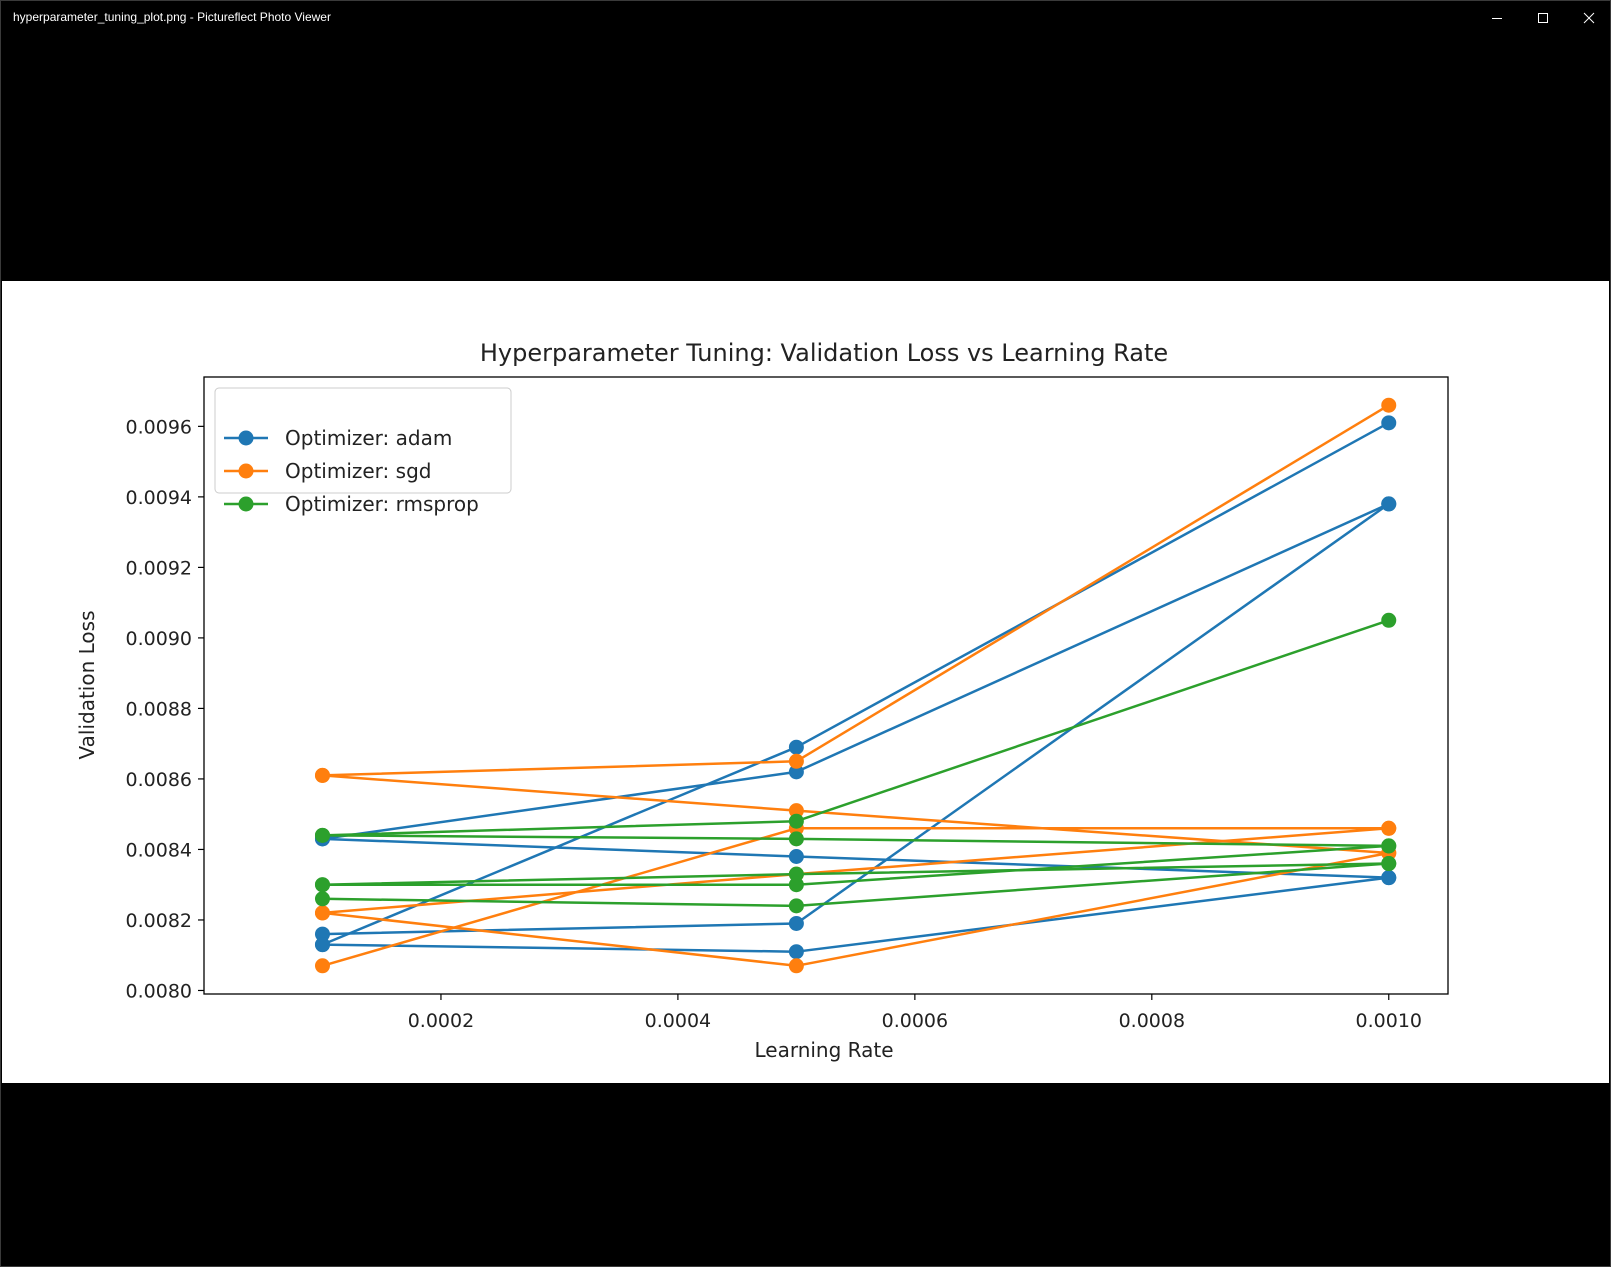 The height and width of the screenshot is (1267, 1611). I want to click on x-tick-label: 0.0010, so click(1389, 1021).